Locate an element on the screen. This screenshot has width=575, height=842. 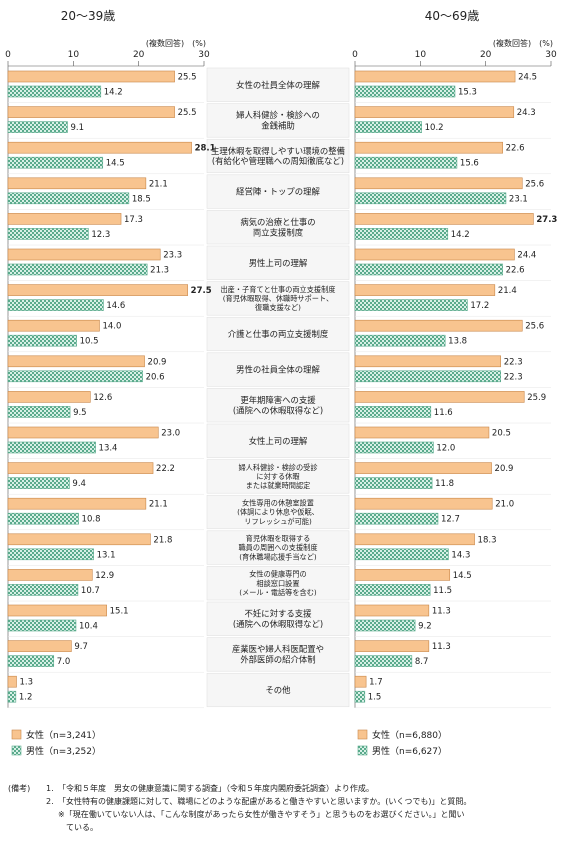
category-label: 病気の治療と仕事の is located at coordinates (277, 222).